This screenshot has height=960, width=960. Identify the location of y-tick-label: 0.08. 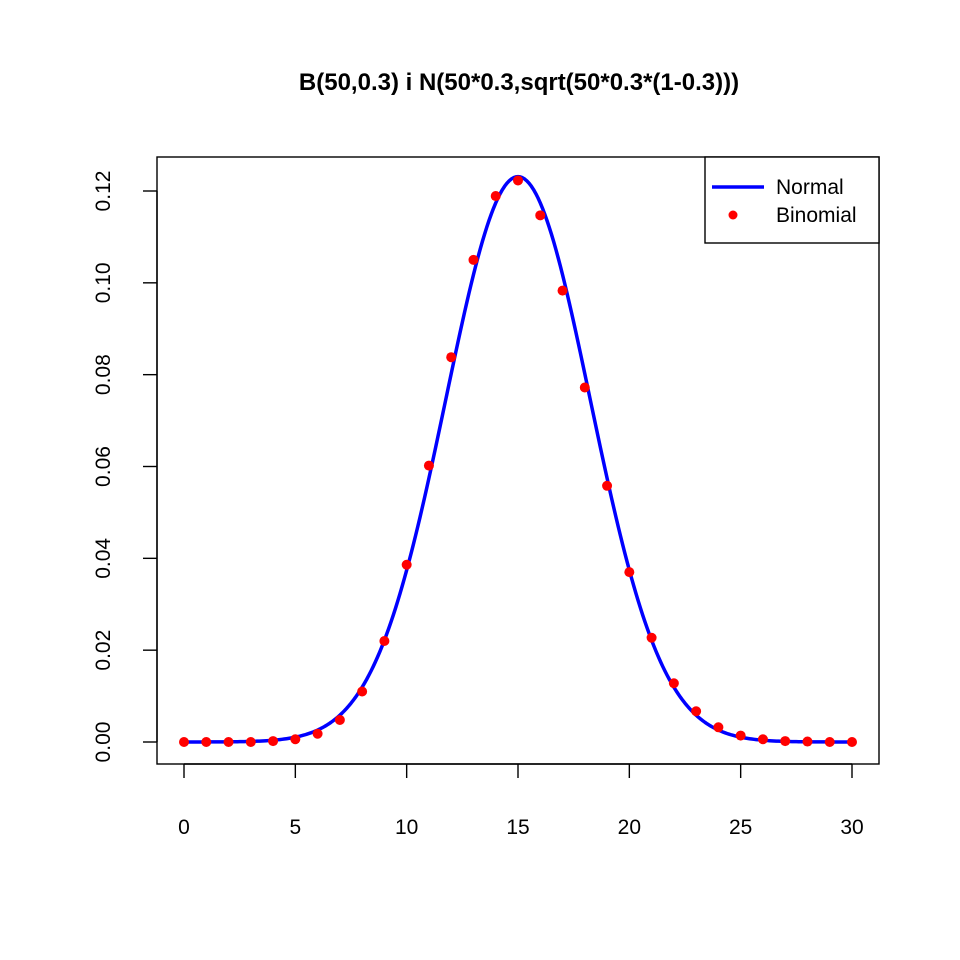
(103, 374).